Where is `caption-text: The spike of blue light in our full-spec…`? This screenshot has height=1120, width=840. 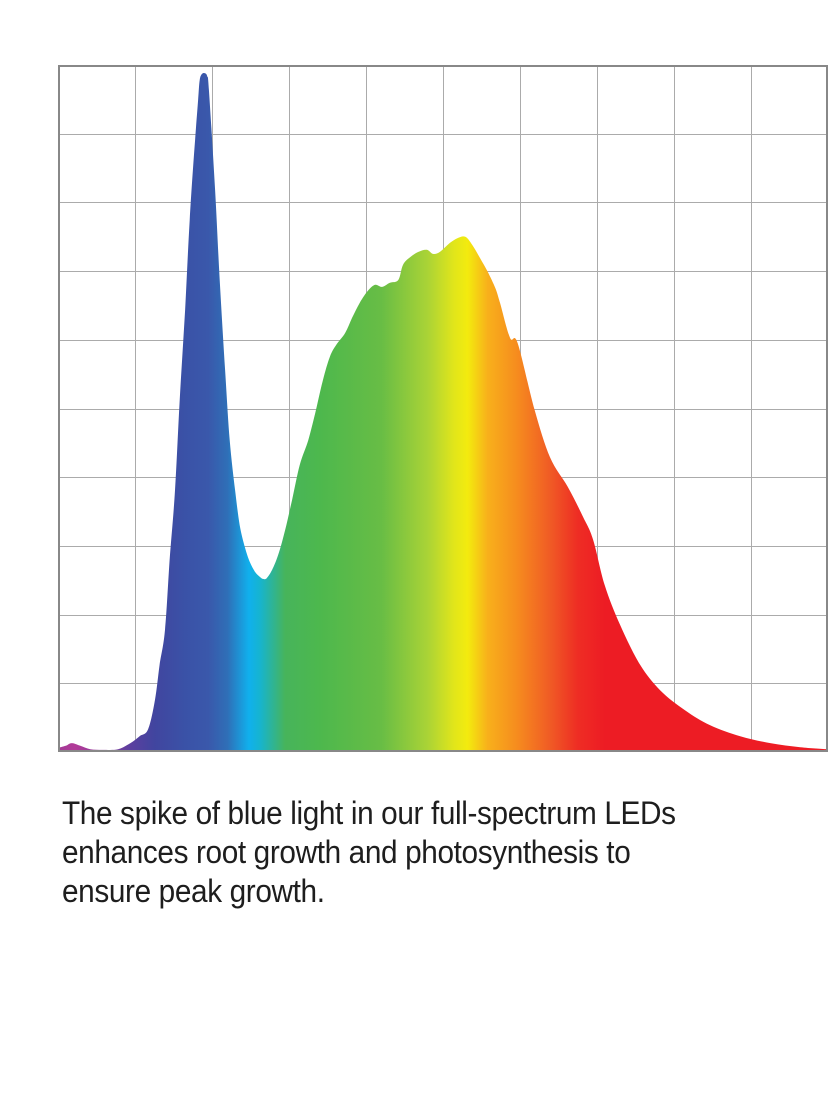 caption-text: The spike of blue light in our full-spec… is located at coordinates (369, 852).